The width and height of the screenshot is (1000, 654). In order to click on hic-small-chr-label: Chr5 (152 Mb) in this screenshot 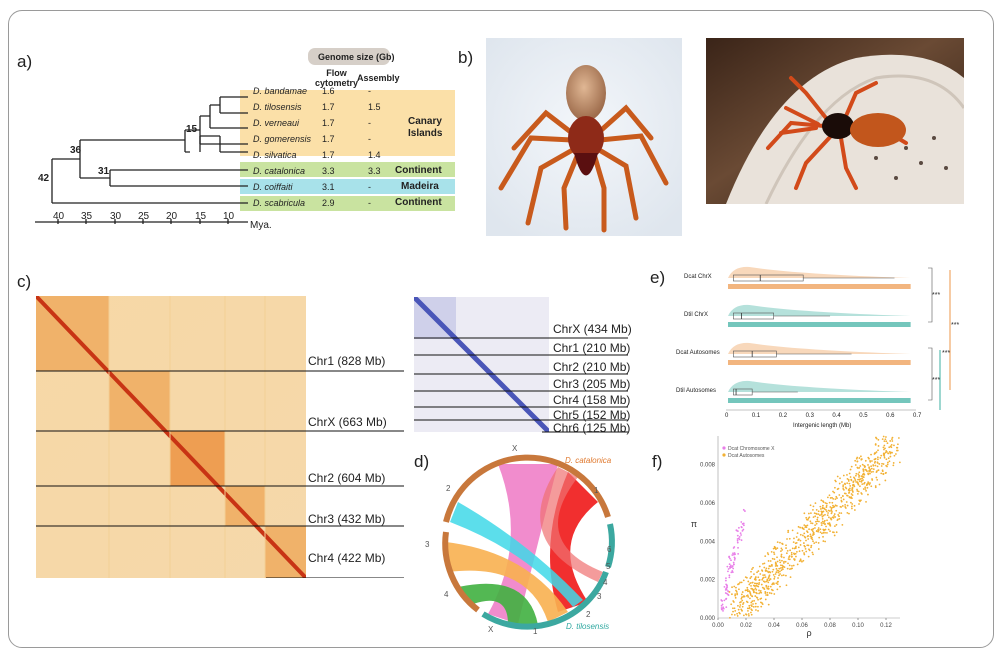, I will do `click(592, 415)`.